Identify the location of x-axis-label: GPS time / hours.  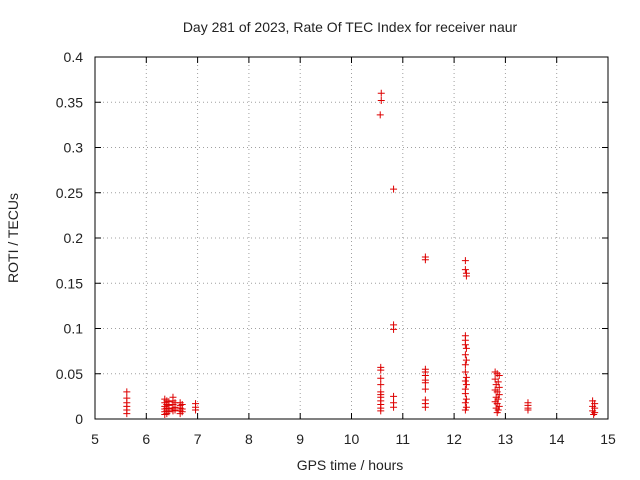
(350, 465).